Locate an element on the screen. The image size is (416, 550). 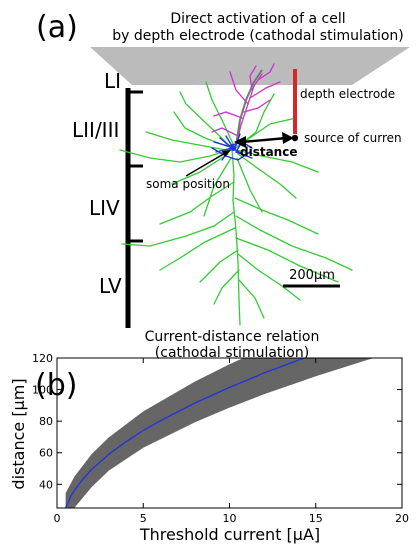
x-tick-label: 5 is located at coordinates (143, 518).